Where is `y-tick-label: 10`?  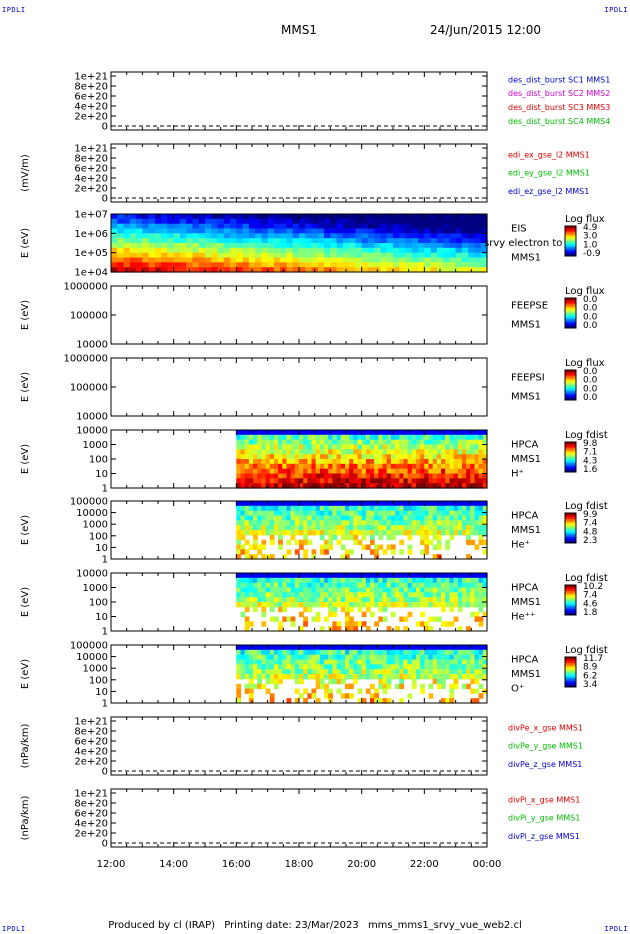
y-tick-label: 10 is located at coordinates (101, 692).